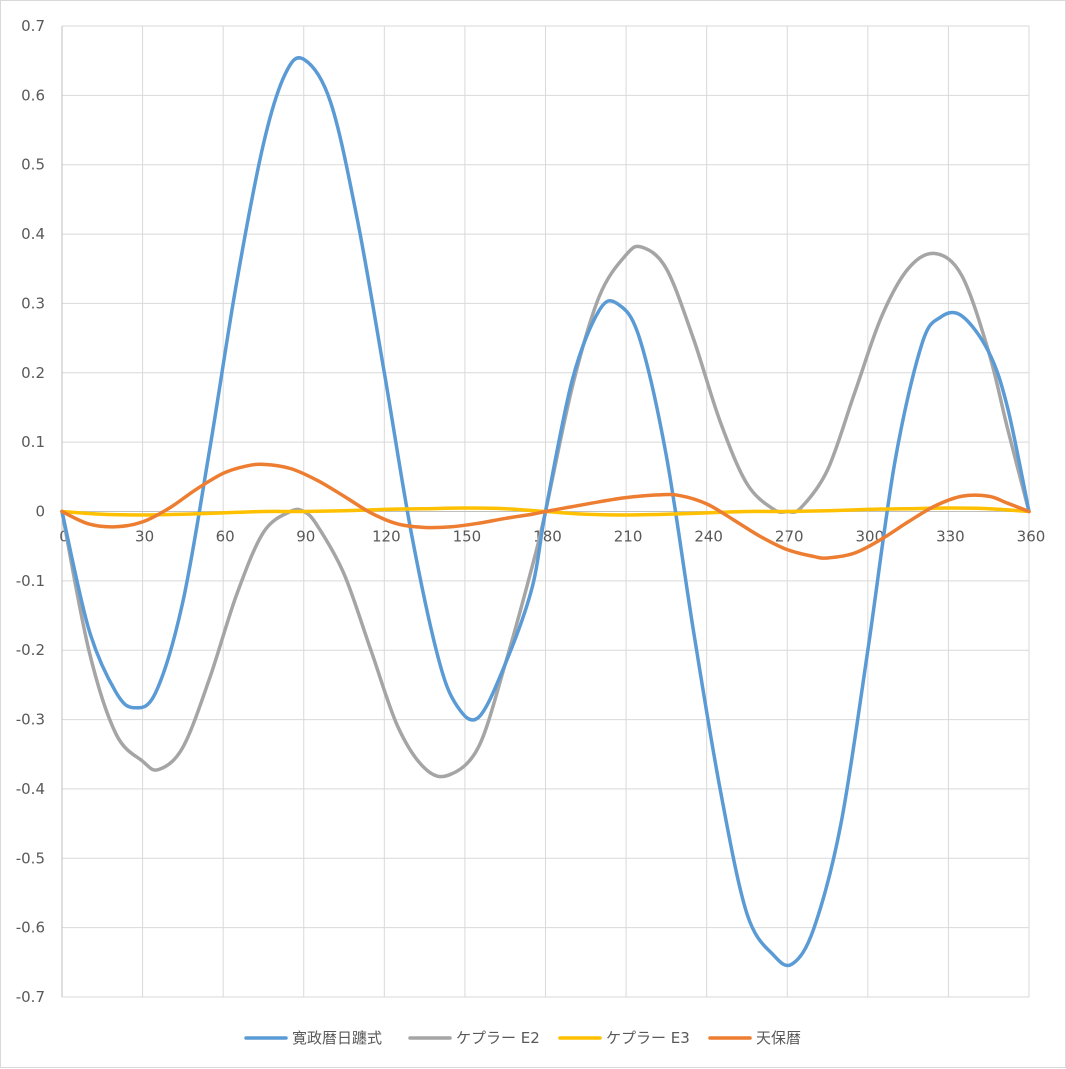 Image resolution: width=1066 pixels, height=1069 pixels. I want to click on legend-label: 寛政暦日躔式, so click(337, 1038).